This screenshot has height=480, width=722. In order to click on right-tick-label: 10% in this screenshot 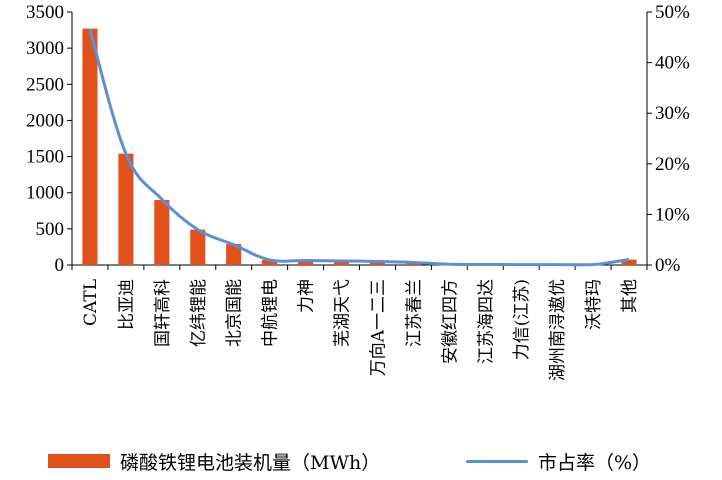, I will do `click(672, 214)`.